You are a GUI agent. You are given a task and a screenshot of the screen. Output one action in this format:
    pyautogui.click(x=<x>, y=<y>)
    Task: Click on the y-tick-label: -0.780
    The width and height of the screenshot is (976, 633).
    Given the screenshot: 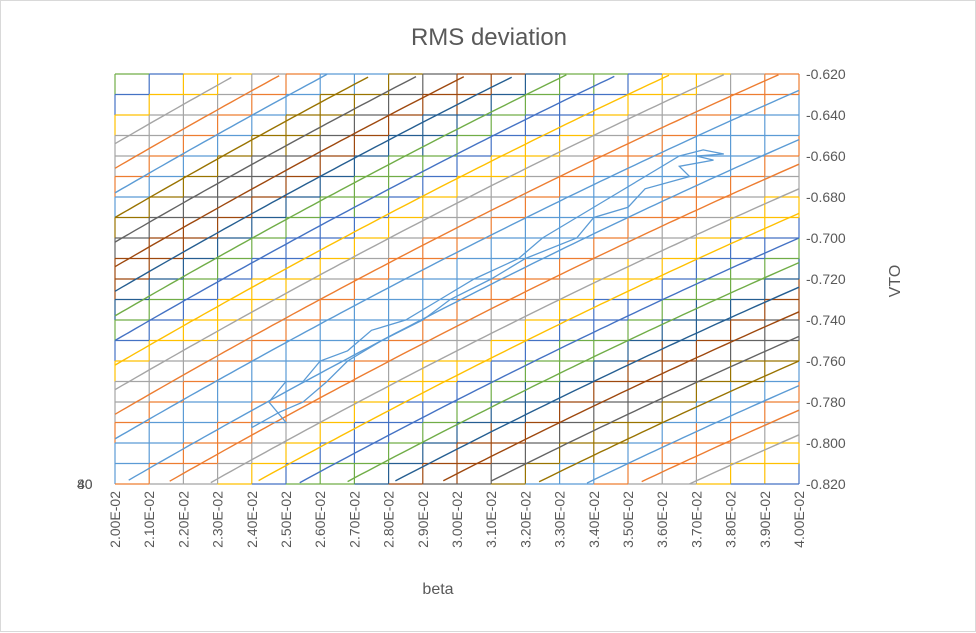 What is the action you would take?
    pyautogui.click(x=826, y=402)
    